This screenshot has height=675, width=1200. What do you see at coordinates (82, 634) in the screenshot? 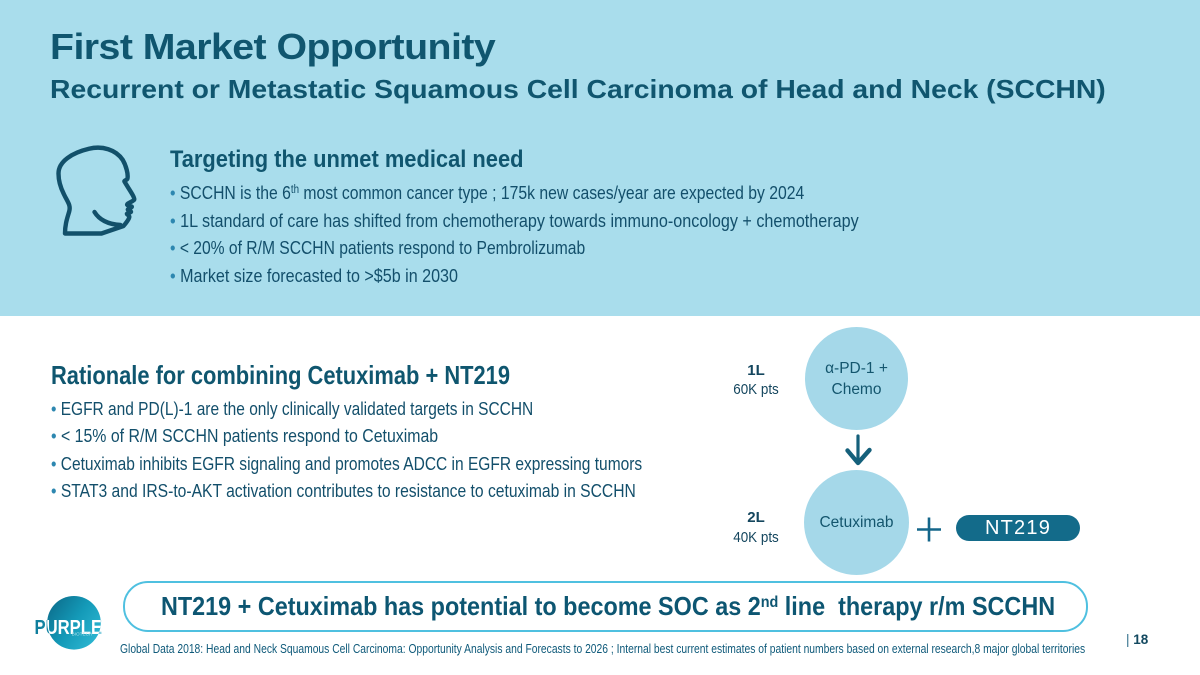
I see `svg-text: BIOTECH` at bounding box center [82, 634].